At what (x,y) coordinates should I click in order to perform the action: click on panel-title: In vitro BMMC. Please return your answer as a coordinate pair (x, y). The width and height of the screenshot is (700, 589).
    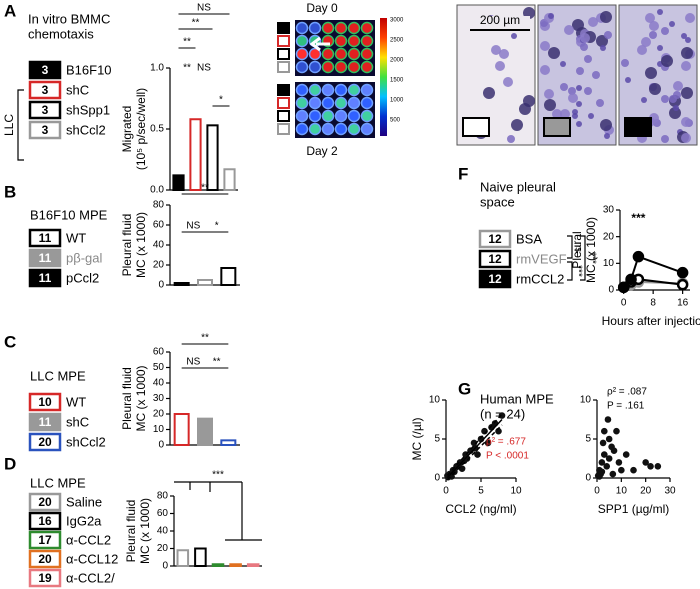
    Looking at the image, I should click on (69, 18).